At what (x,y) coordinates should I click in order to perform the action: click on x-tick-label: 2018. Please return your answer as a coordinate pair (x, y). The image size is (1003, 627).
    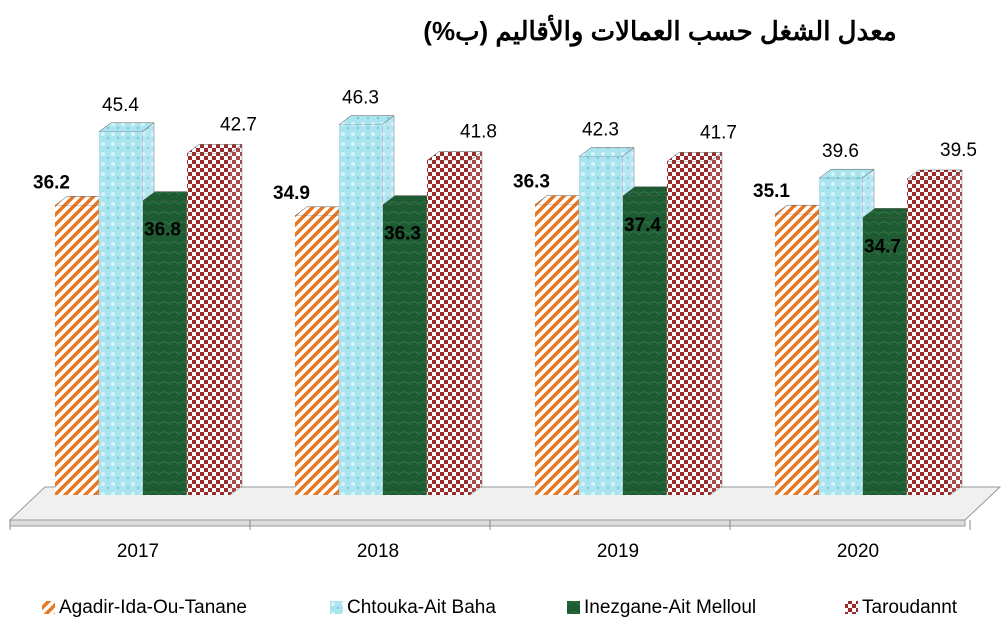
    Looking at the image, I should click on (378, 551).